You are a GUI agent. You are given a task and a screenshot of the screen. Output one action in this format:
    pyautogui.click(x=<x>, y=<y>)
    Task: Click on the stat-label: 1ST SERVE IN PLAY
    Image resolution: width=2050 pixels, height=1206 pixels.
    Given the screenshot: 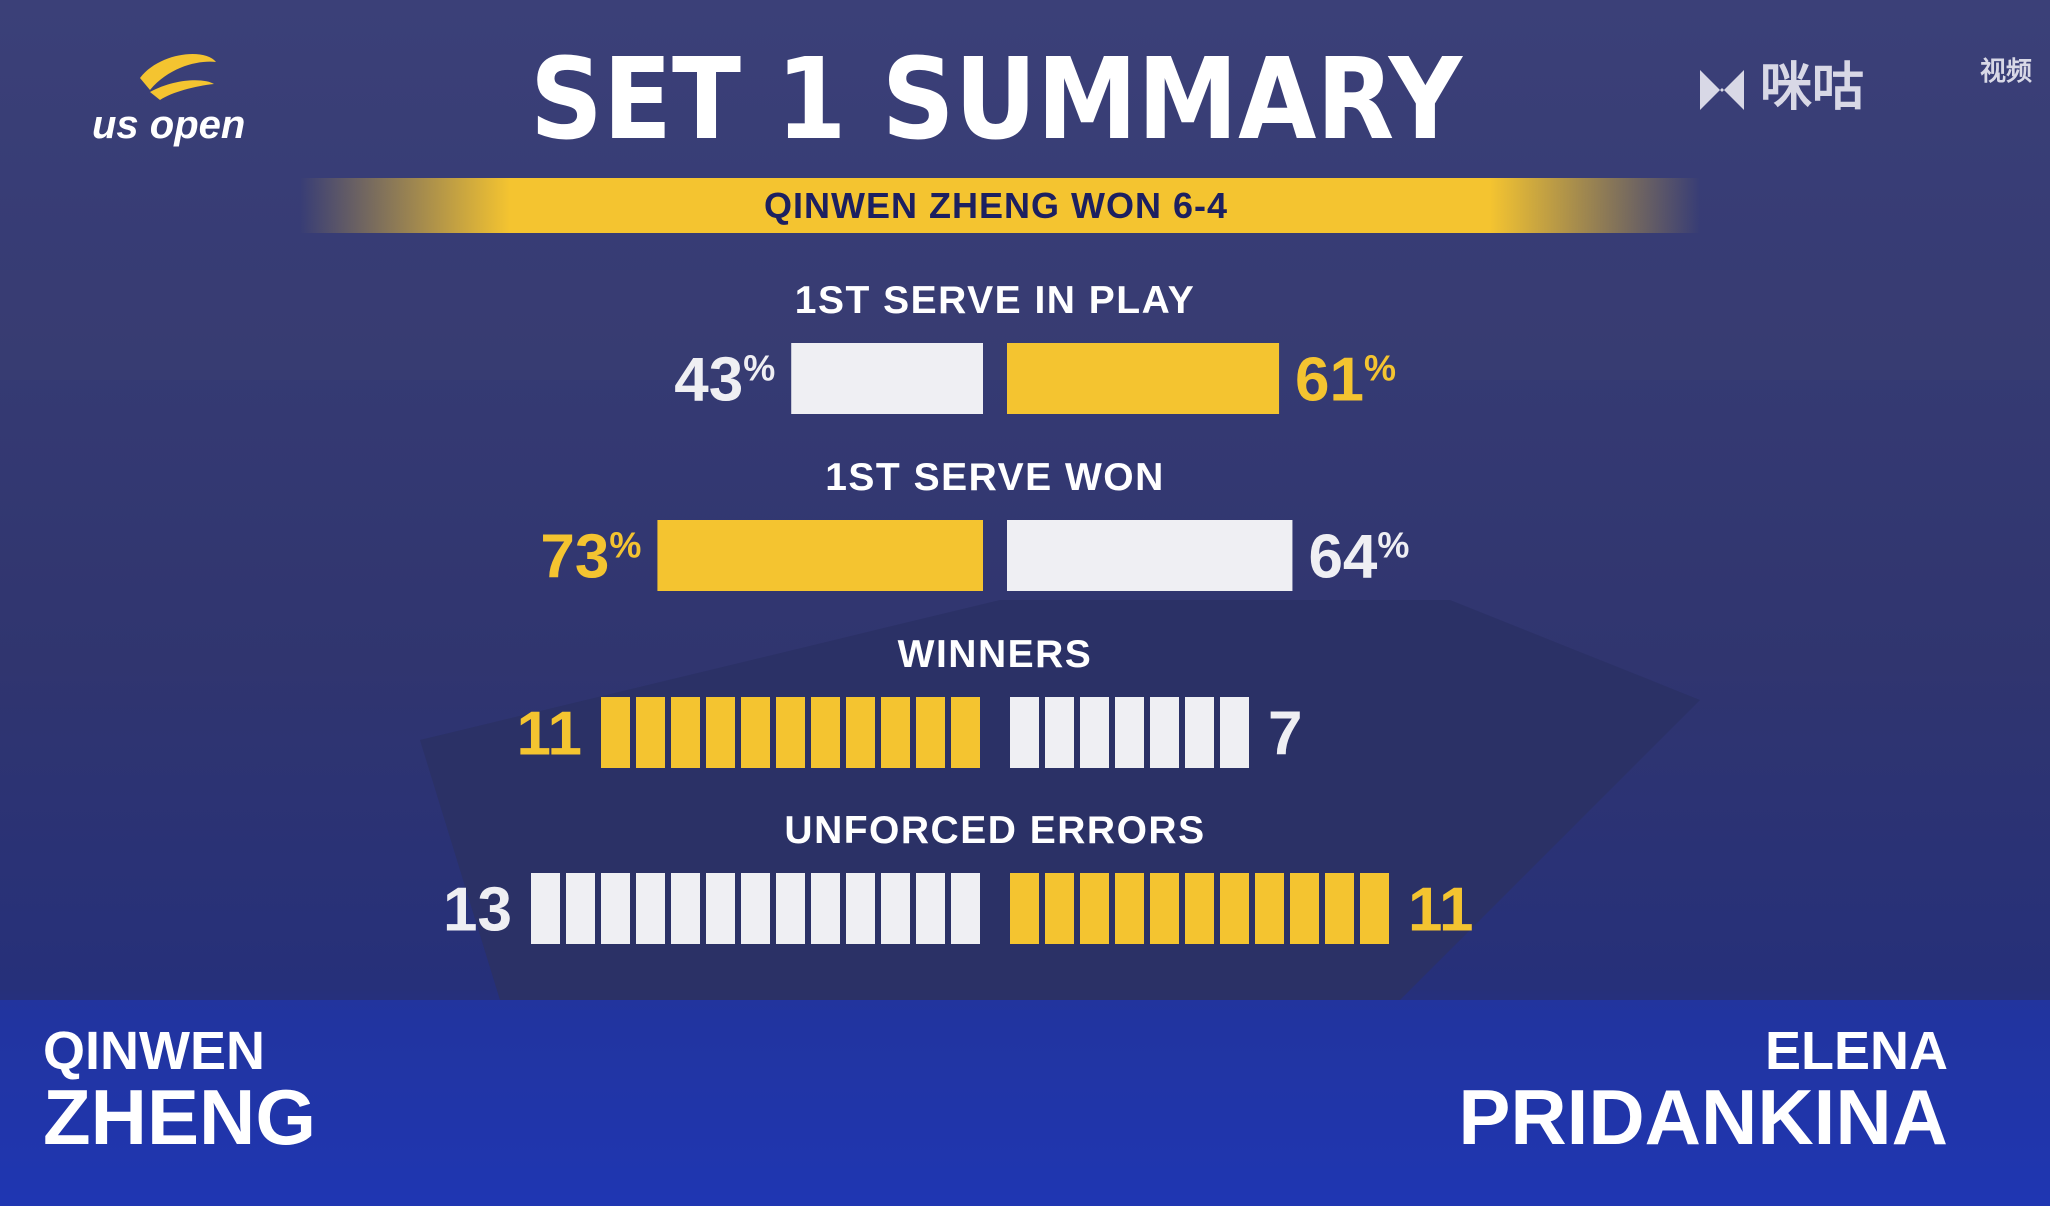 What is the action you would take?
    pyautogui.click(x=995, y=300)
    